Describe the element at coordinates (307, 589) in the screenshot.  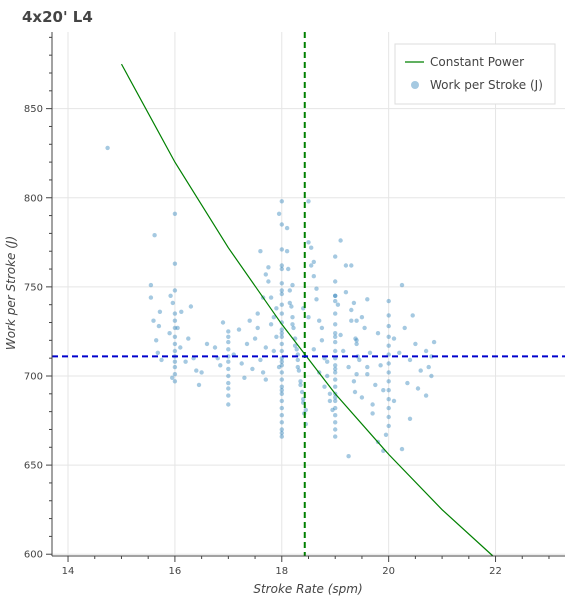
I see `x-axis-label: Stroke Rate (spm)` at that location.